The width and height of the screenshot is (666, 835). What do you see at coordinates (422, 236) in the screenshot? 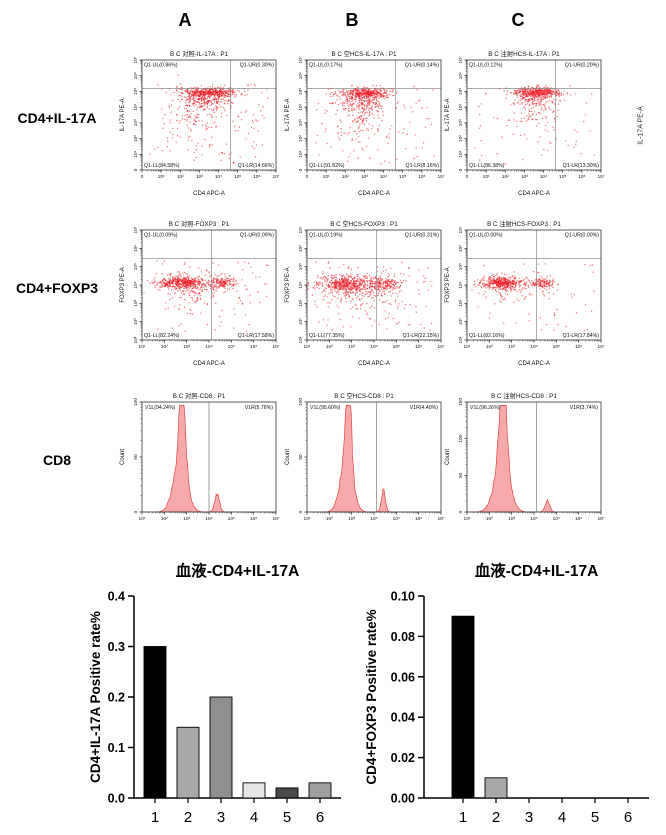
I see `svg-text: Q1-UR(0.31%)` at bounding box center [422, 236].